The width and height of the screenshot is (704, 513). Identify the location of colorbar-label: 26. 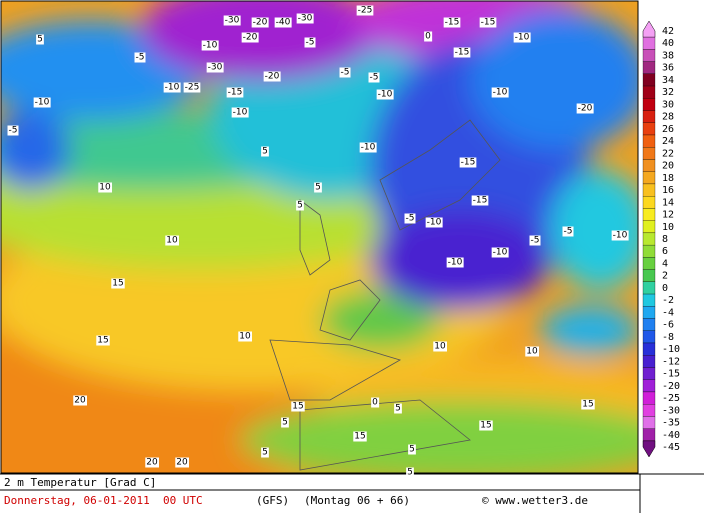
(668, 129).